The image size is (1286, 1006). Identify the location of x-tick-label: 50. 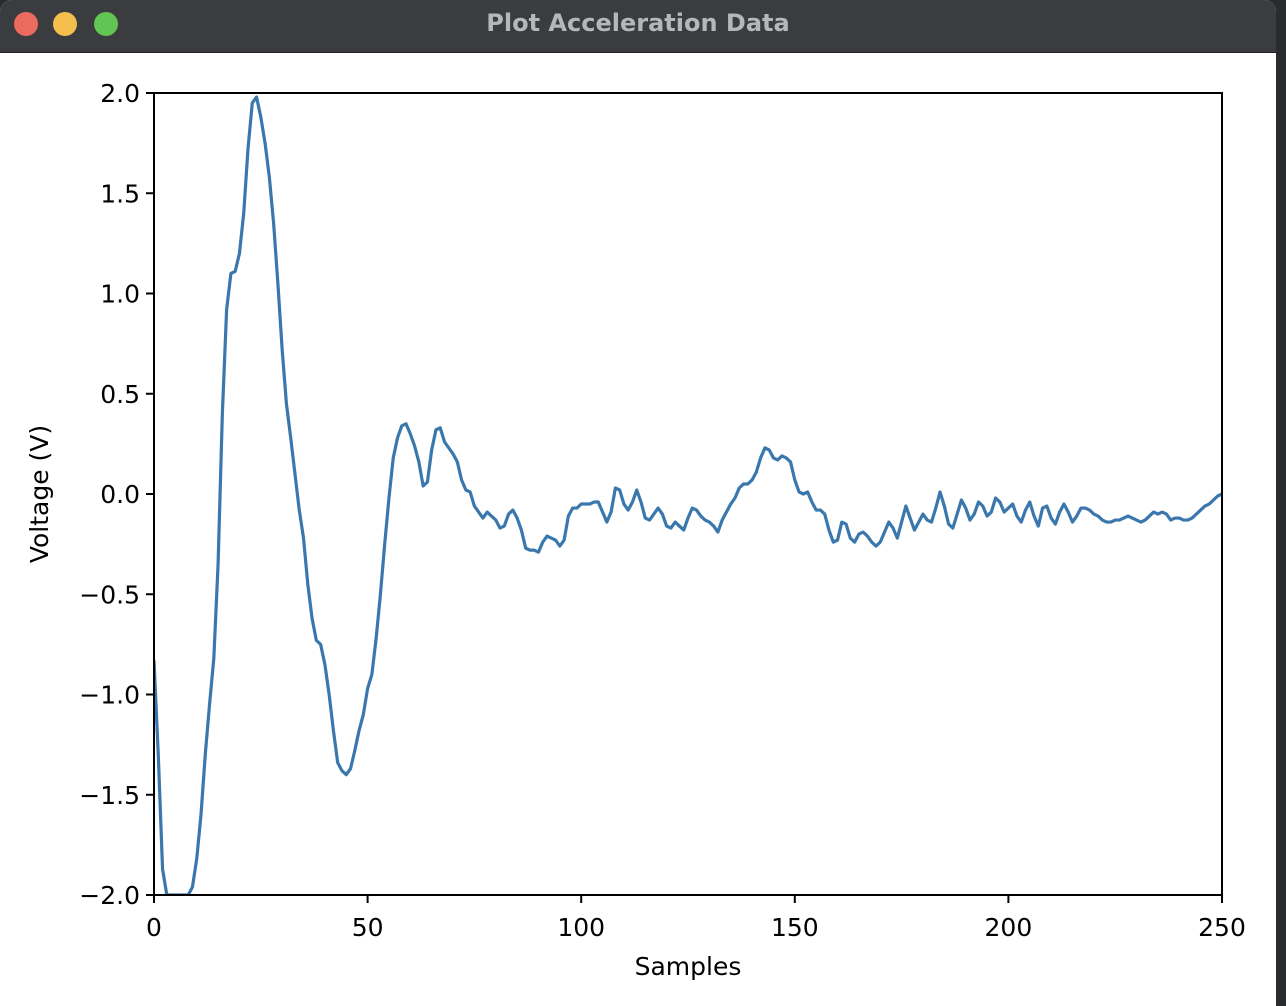
(368, 927).